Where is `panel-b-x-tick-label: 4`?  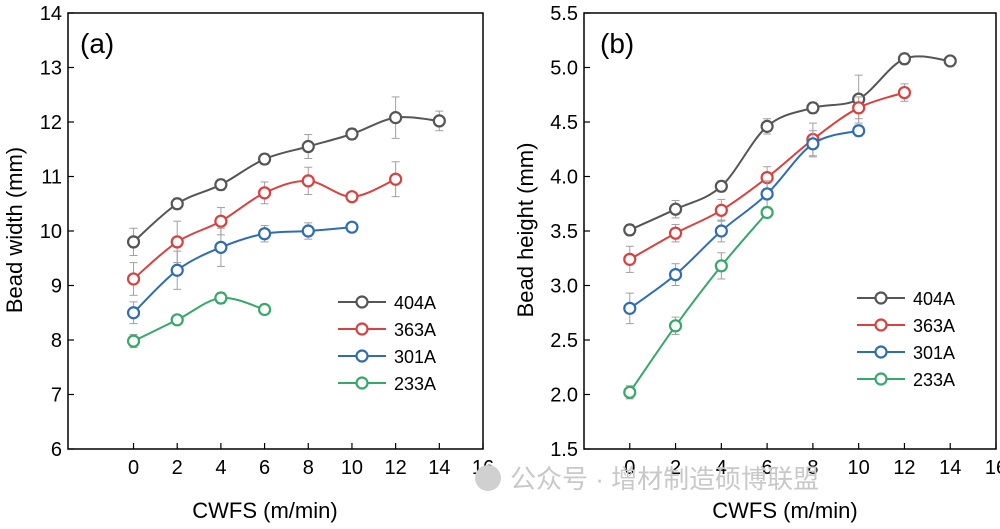 panel-b-x-tick-label: 4 is located at coordinates (721, 468).